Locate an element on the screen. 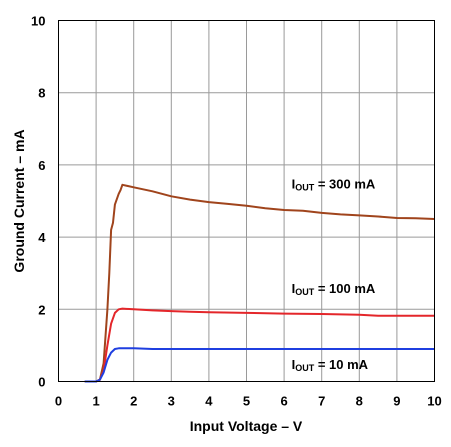 The width and height of the screenshot is (451, 447). y-axis-label: Ground Current – mA is located at coordinates (19, 200).